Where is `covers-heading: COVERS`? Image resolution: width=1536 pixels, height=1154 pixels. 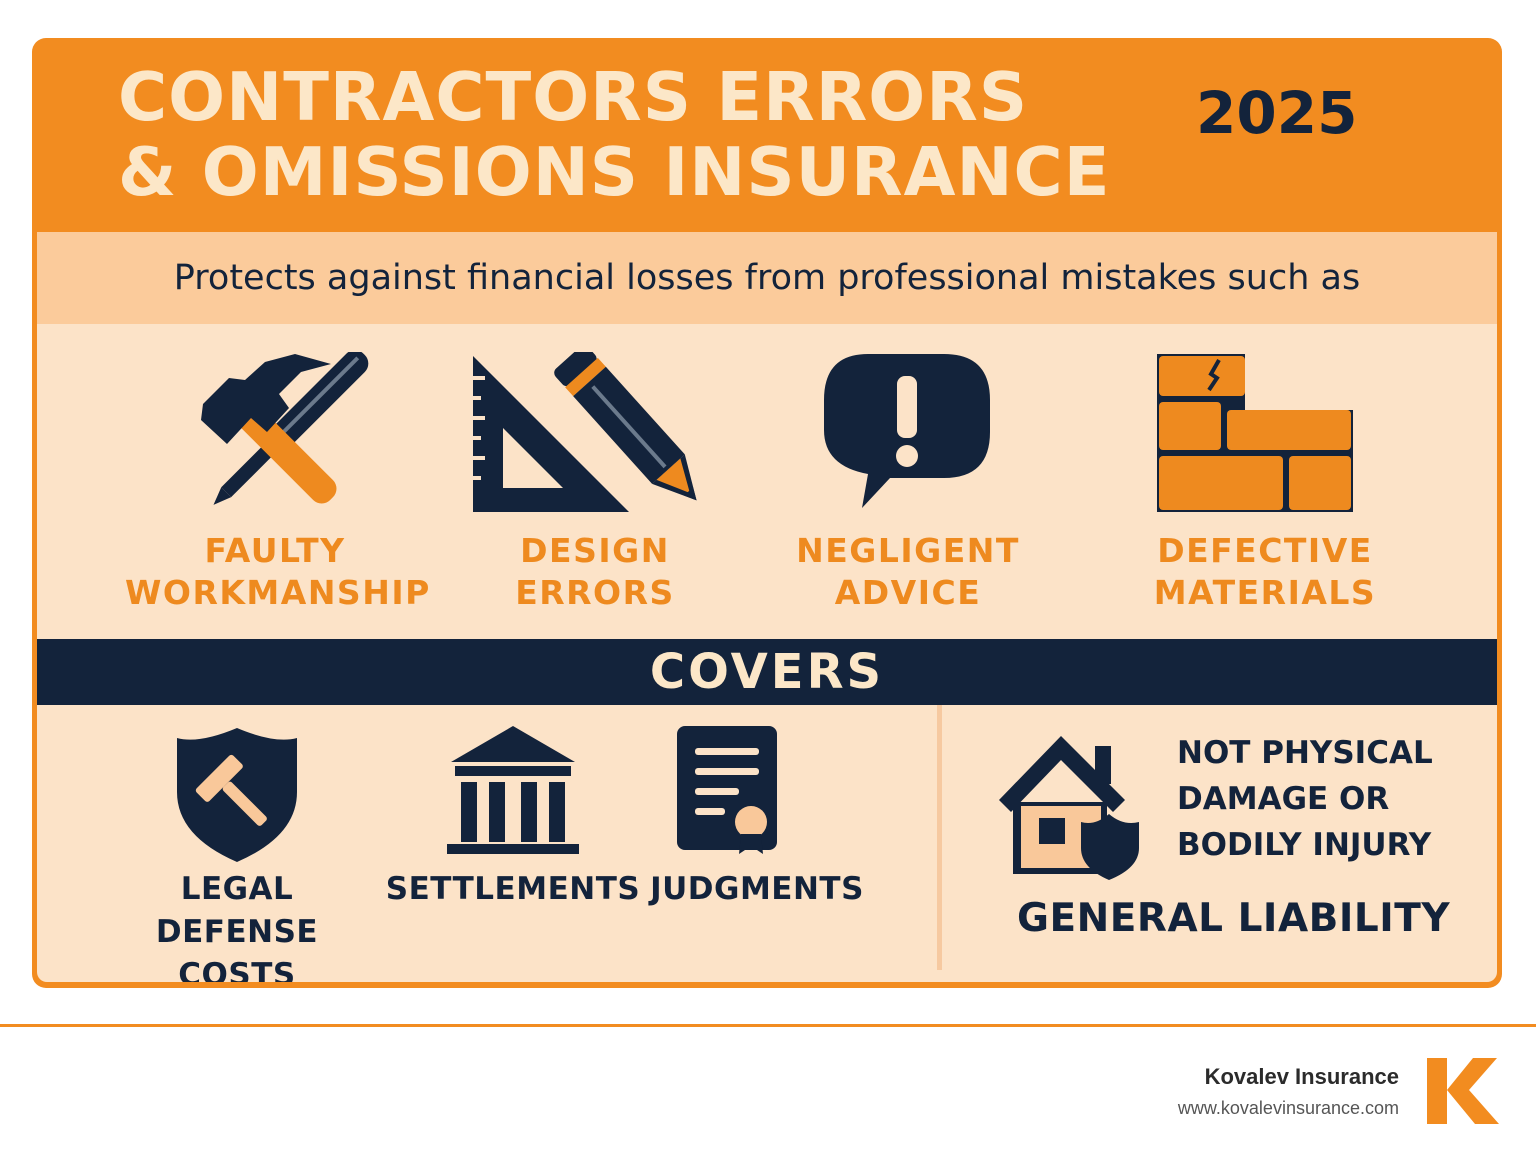 covers-heading: COVERS is located at coordinates (767, 672).